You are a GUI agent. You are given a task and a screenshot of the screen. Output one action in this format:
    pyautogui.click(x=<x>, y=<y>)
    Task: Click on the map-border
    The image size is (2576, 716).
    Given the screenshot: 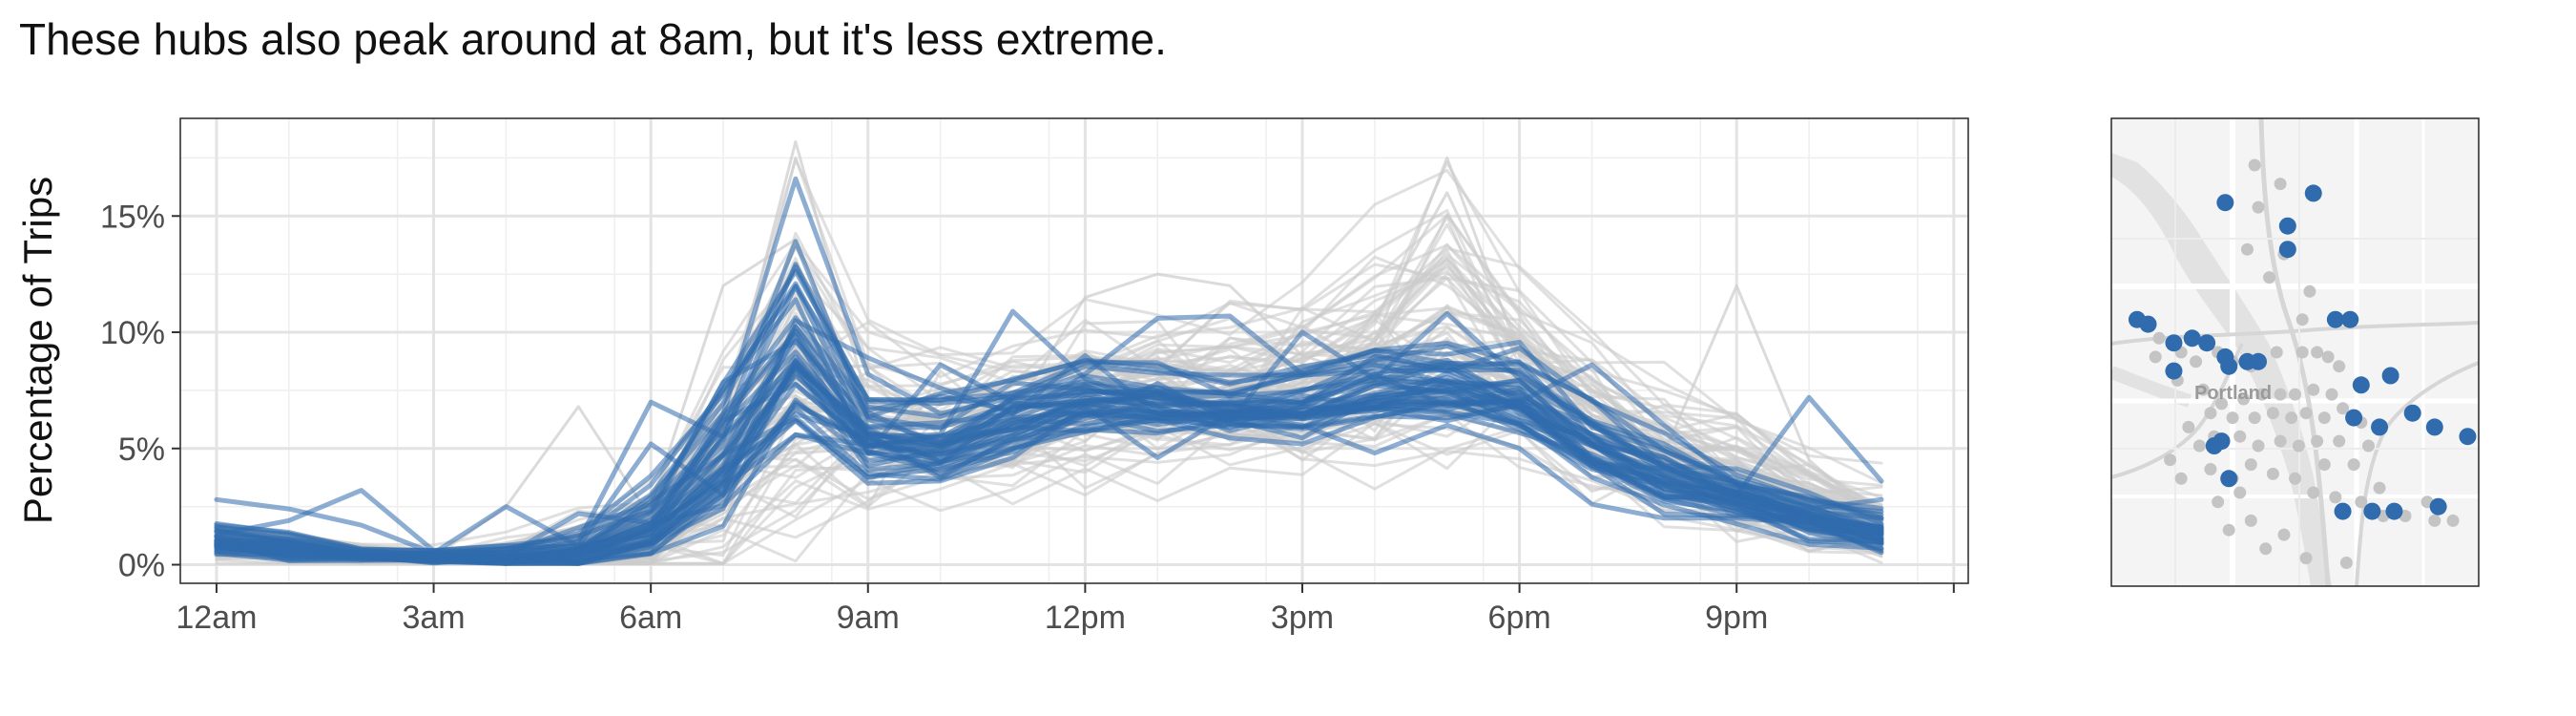 What is the action you would take?
    pyautogui.click(x=2295, y=352)
    